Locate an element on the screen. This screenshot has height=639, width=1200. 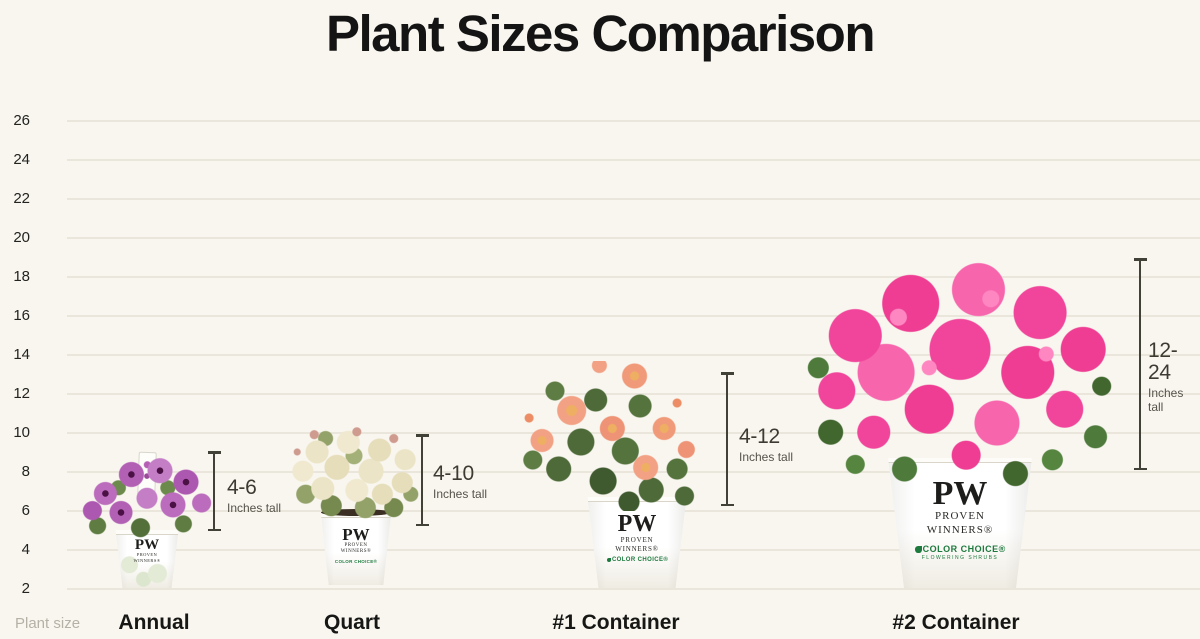
y-tick-12: 12 is located at coordinates (21, 393).